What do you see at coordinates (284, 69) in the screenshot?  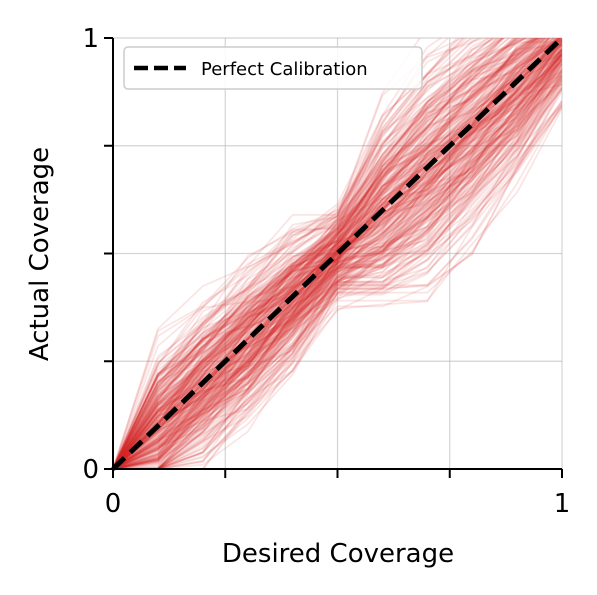 I see `legend-label-perfect-calibration: Perfect Calibration` at bounding box center [284, 69].